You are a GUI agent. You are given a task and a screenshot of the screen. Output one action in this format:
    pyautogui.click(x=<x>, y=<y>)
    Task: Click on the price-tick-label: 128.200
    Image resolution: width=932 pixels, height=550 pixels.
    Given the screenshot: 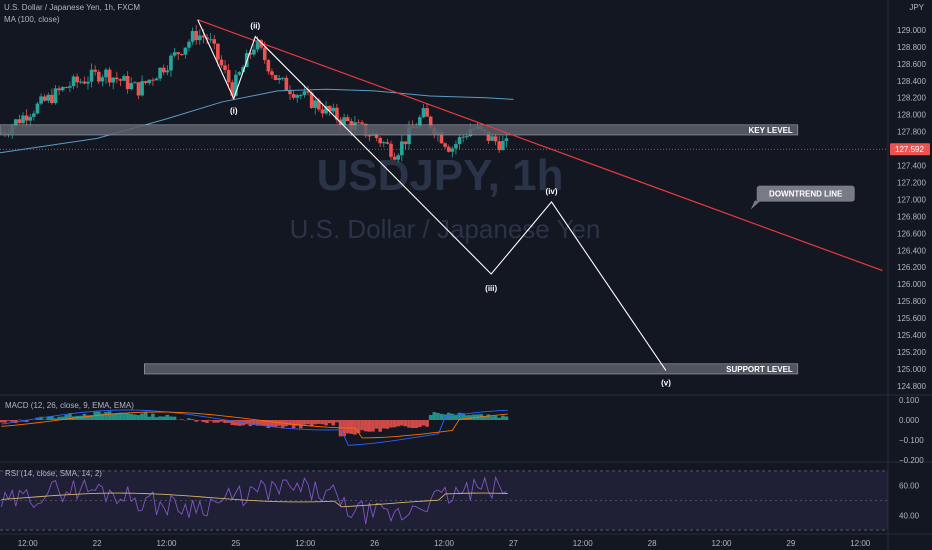 What is the action you would take?
    pyautogui.click(x=911, y=98)
    